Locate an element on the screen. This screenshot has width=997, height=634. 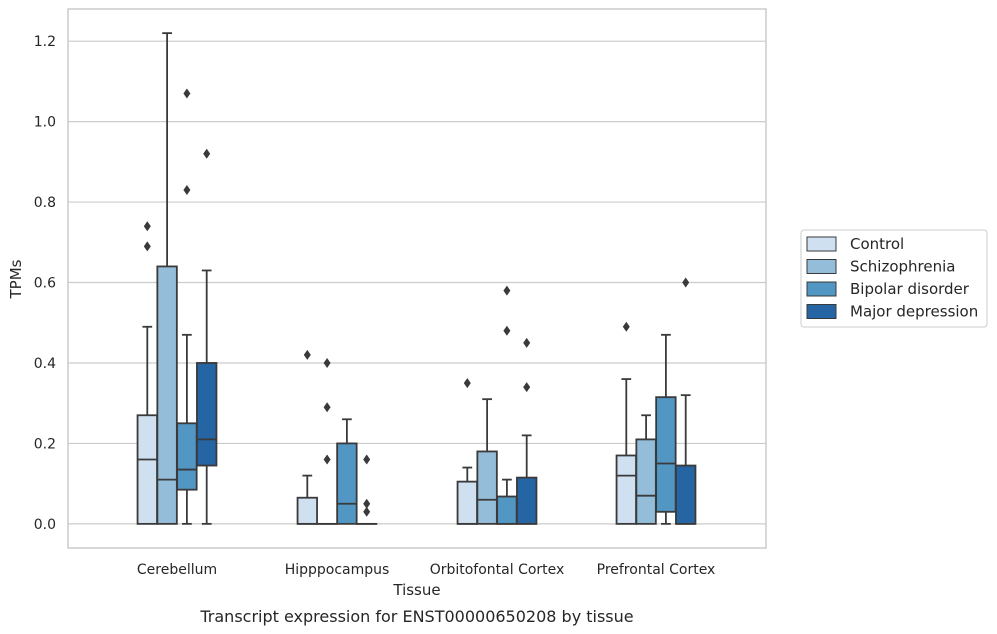
x-tick-label: Hipppocampus is located at coordinates (337, 570).